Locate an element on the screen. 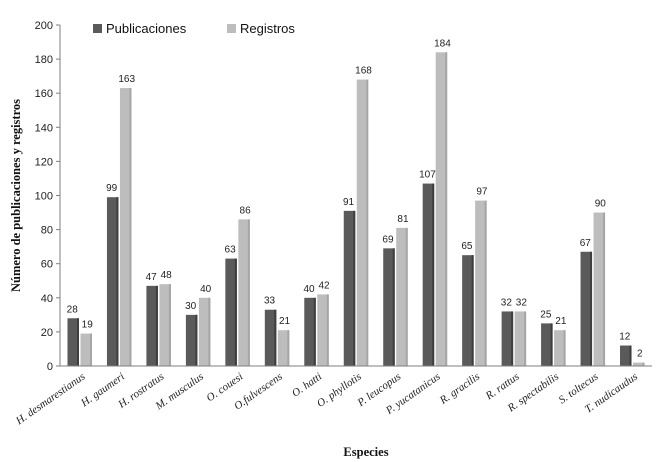 This screenshot has height=462, width=662. data-label-publicaciones-6: 40 is located at coordinates (309, 289).